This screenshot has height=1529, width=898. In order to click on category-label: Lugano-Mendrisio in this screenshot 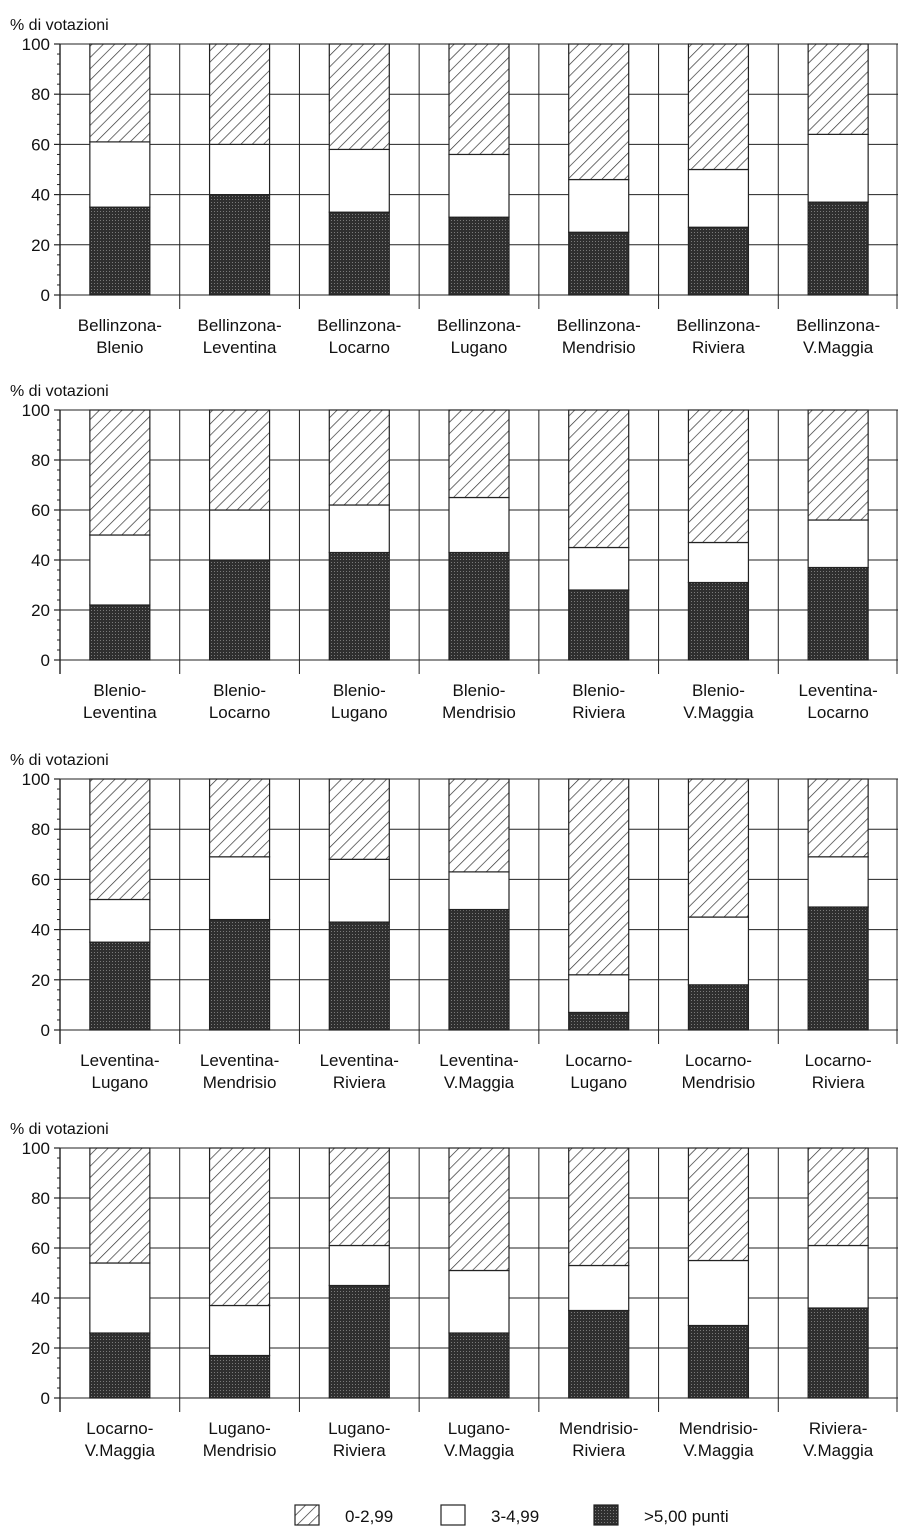, I will do `click(240, 1439)`.